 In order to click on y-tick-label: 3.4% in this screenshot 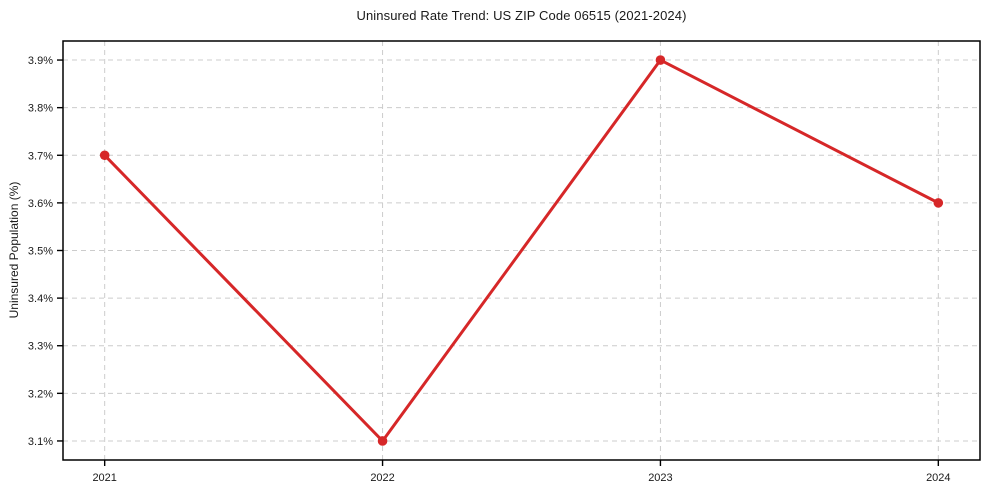, I will do `click(40, 299)`.